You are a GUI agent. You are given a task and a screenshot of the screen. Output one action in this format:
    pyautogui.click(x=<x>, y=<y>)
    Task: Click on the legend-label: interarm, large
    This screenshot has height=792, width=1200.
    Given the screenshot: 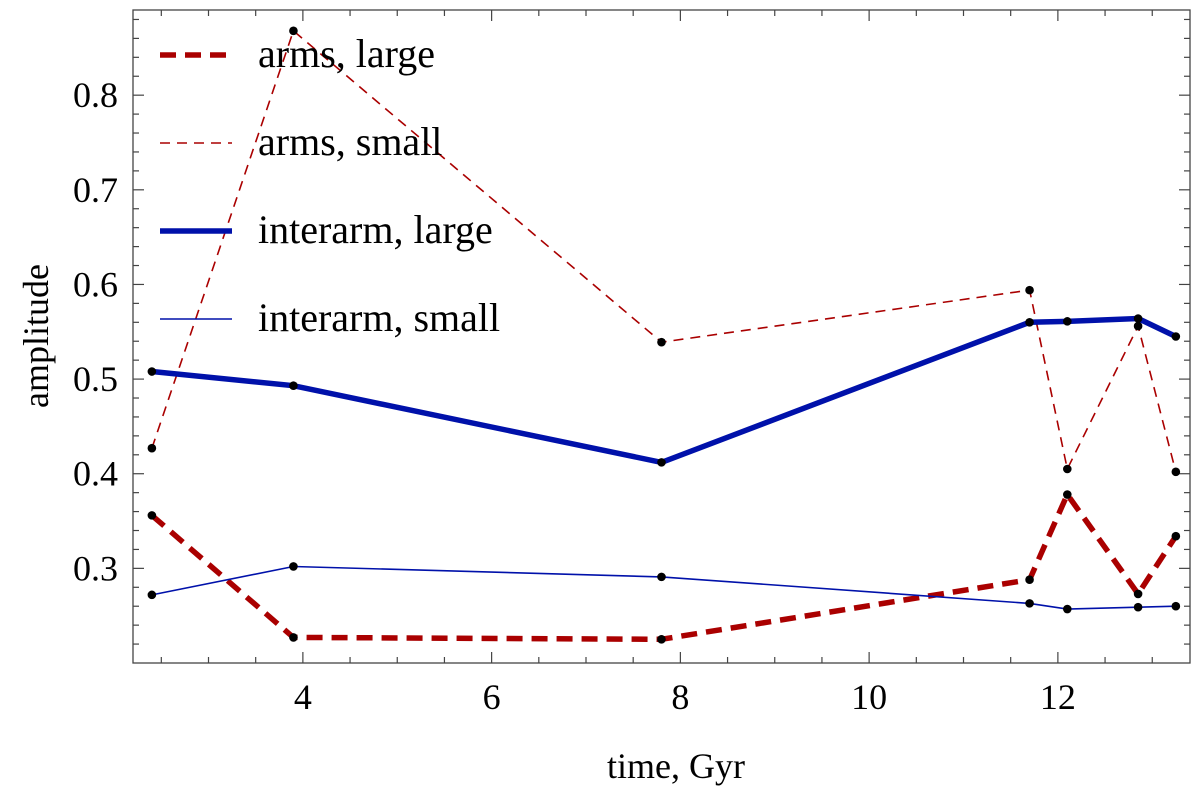 What is the action you would take?
    pyautogui.click(x=375, y=229)
    